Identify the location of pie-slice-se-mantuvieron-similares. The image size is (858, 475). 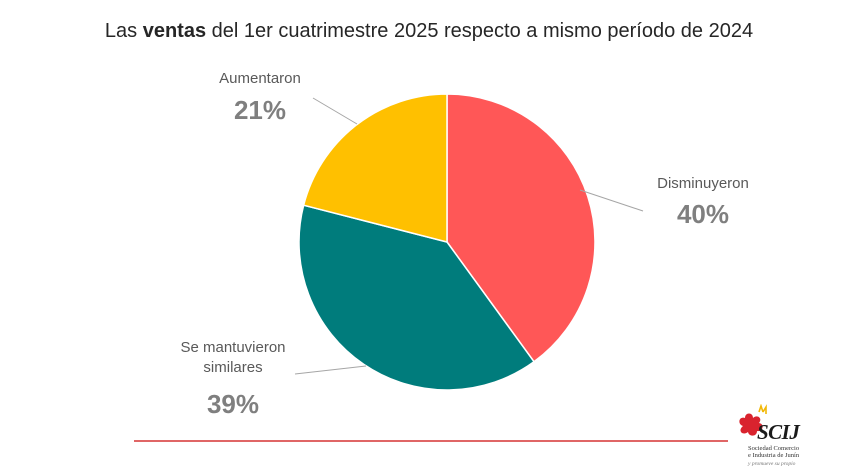
(417, 297).